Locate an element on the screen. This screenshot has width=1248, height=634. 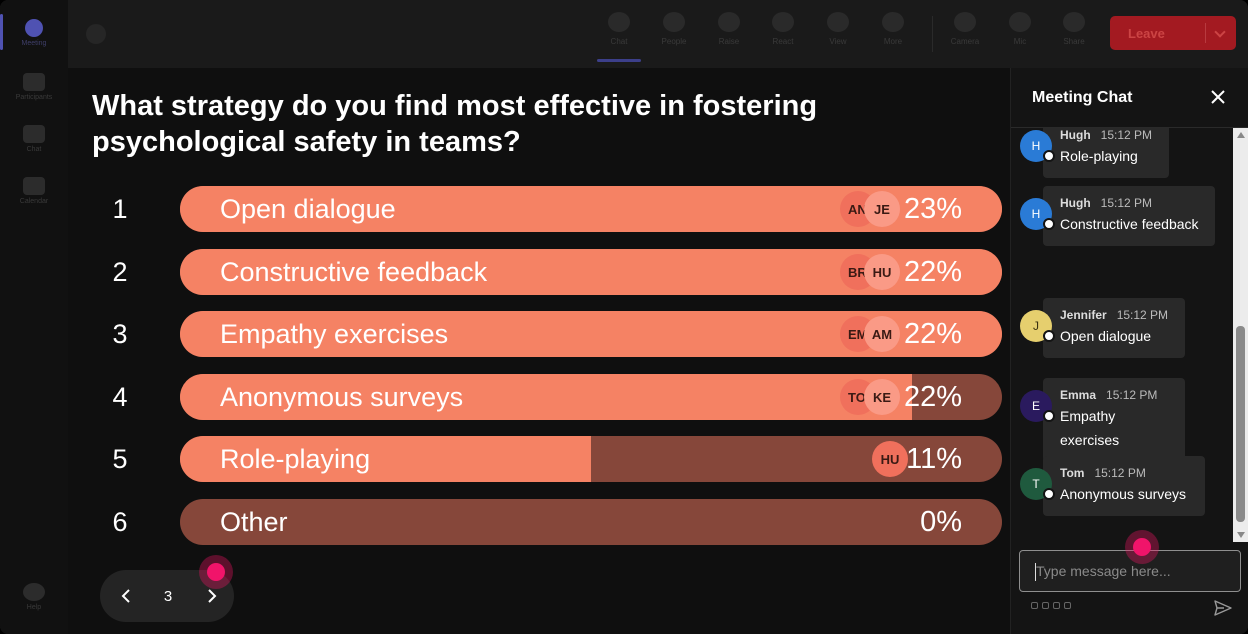
option-label: Role-playing is located at coordinates (295, 458).